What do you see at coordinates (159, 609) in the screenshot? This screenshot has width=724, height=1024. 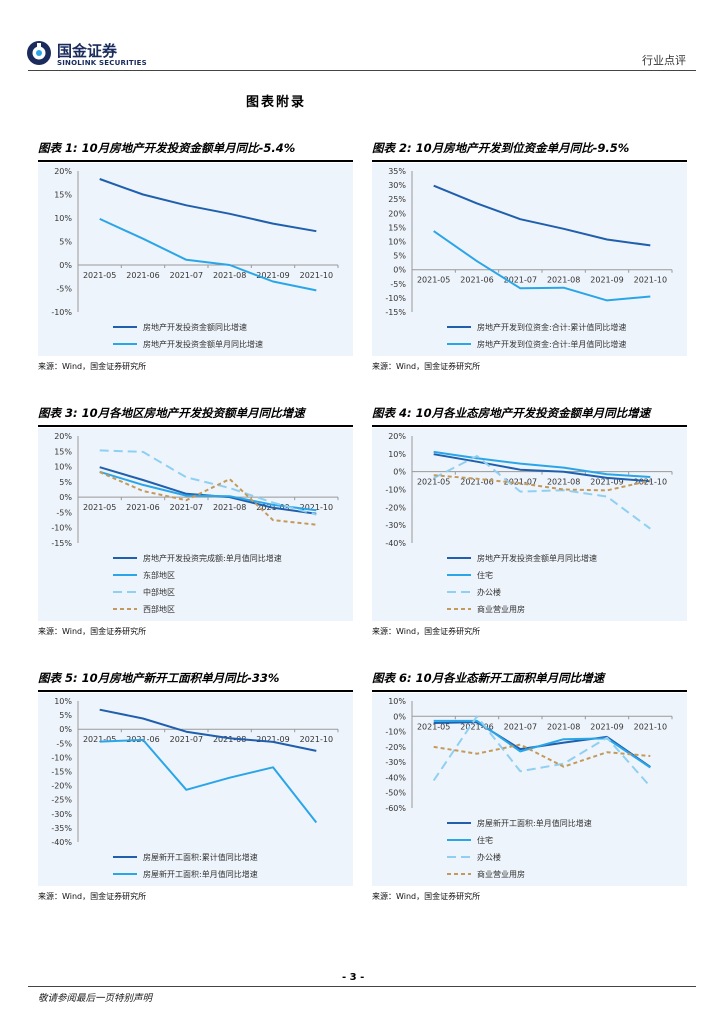 I see `legend-label: 西部地区` at bounding box center [159, 609].